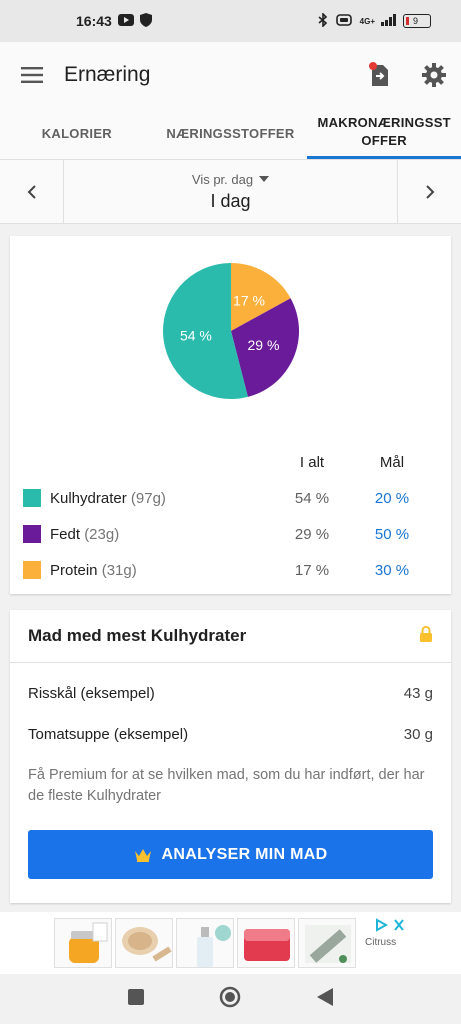 Image resolution: width=461 pixels, height=1024 pixels. What do you see at coordinates (230, 570) in the screenshot?
I see `macro-row-protein: Protein (31g) 17 % 30 %` at bounding box center [230, 570].